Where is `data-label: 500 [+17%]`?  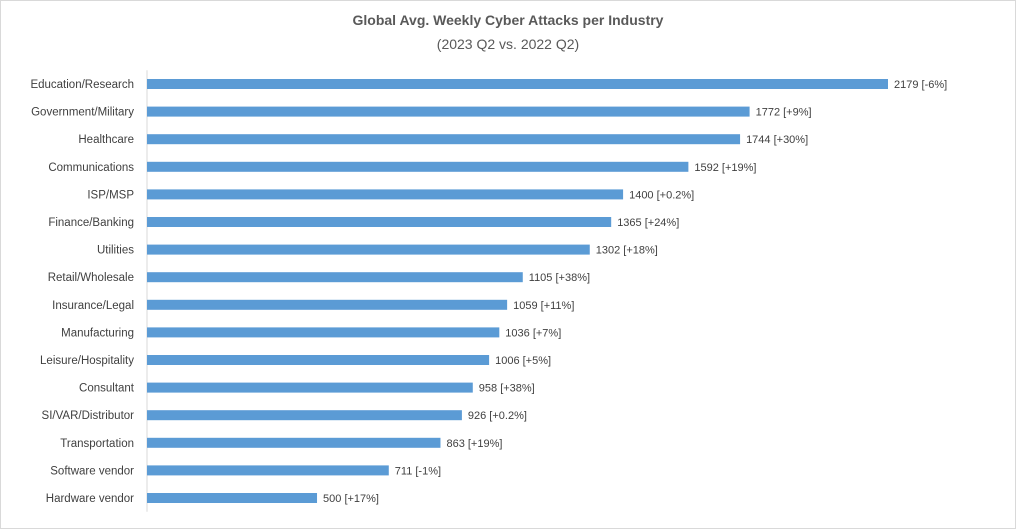
data-label: 500 [+17%] is located at coordinates (351, 499).